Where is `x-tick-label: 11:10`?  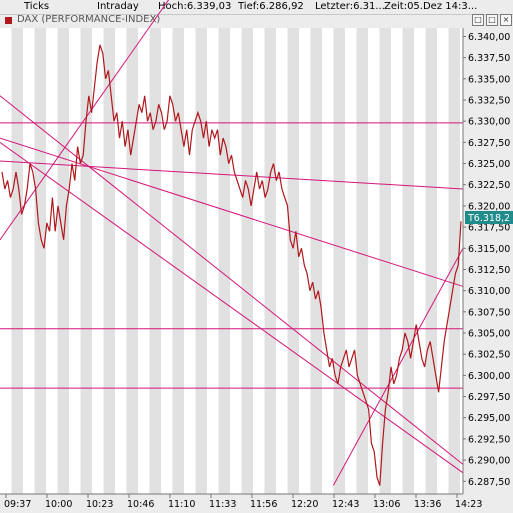
x-tick-label: 11:10 is located at coordinates (181, 504).